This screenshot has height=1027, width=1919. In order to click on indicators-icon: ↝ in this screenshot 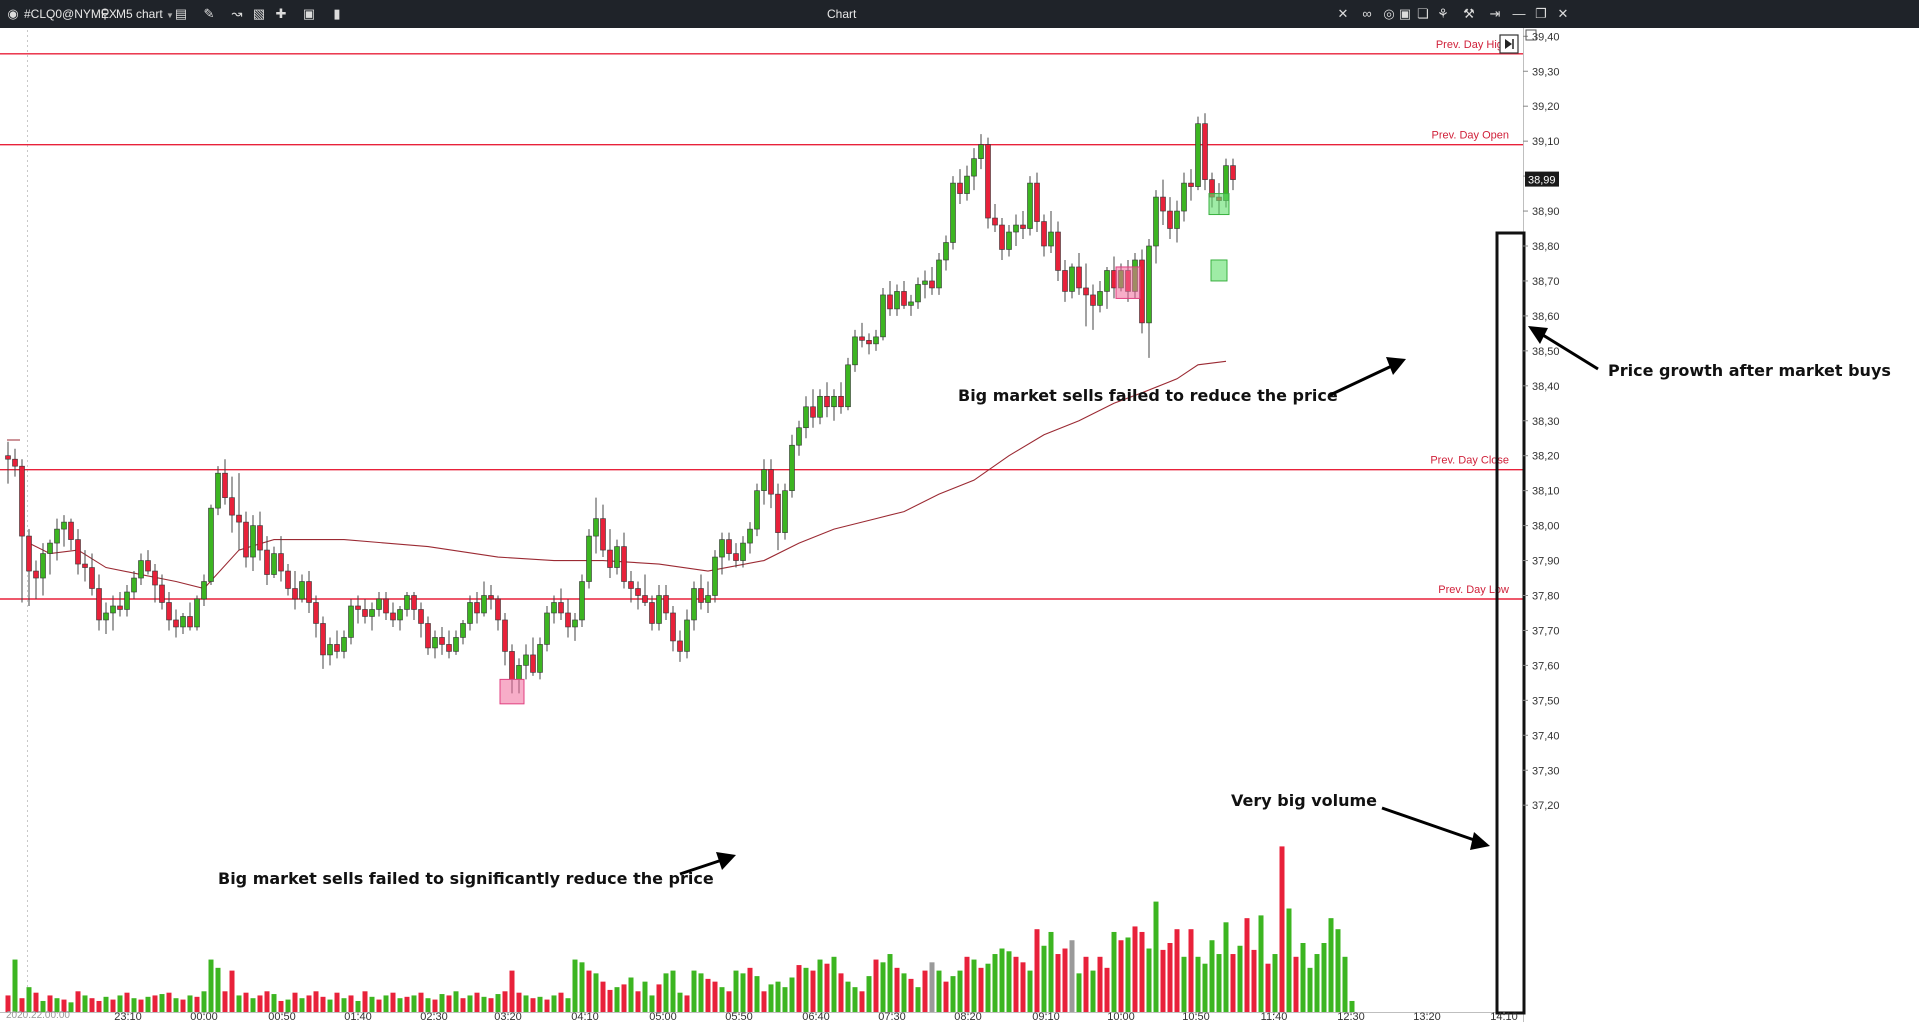, I will do `click(237, 13)`.